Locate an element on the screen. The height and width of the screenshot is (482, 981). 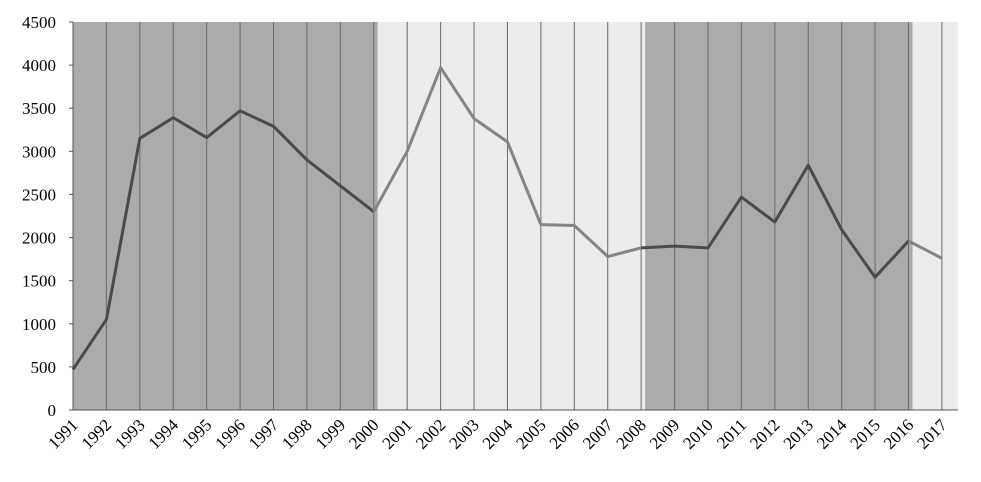
x-tick-label: 2017 is located at coordinates (932, 434).